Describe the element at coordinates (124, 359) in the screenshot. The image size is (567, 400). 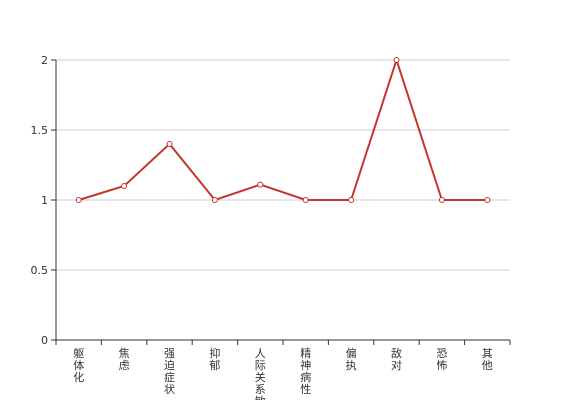
I see `x-category-label: 焦虑` at that location.